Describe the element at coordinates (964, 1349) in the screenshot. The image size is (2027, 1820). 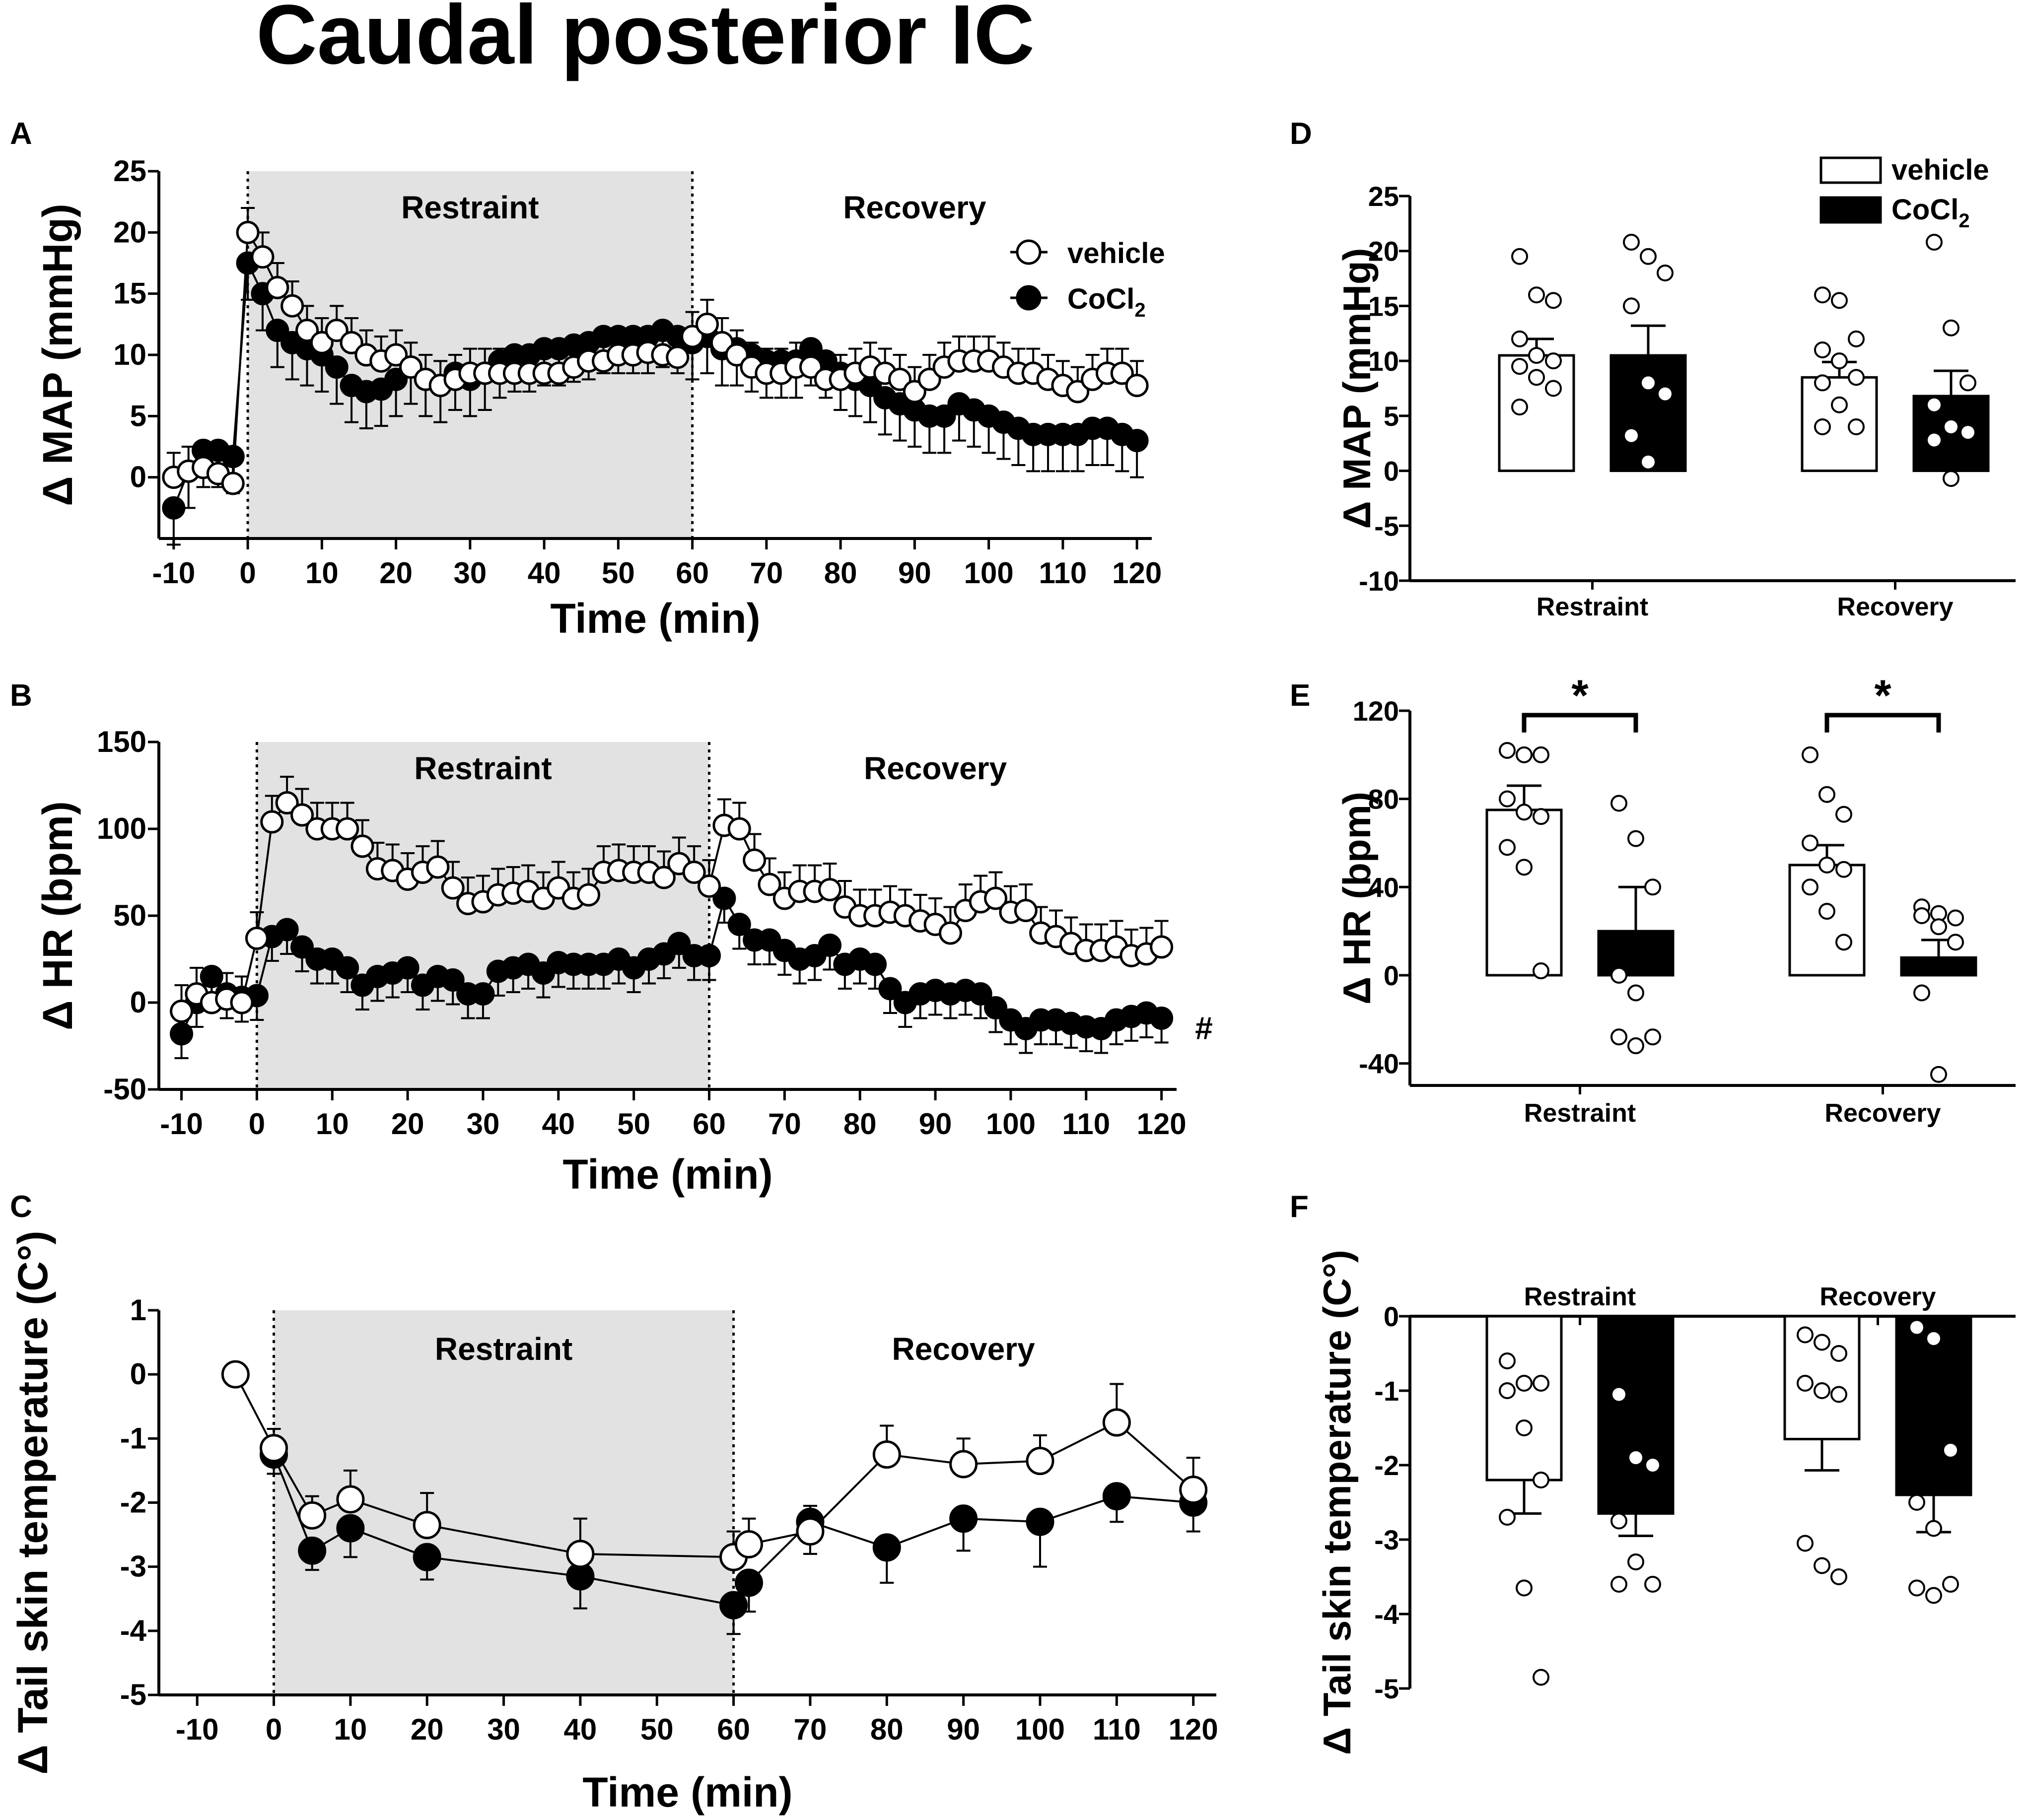
I see `phase-label-recovery: Recovery` at that location.